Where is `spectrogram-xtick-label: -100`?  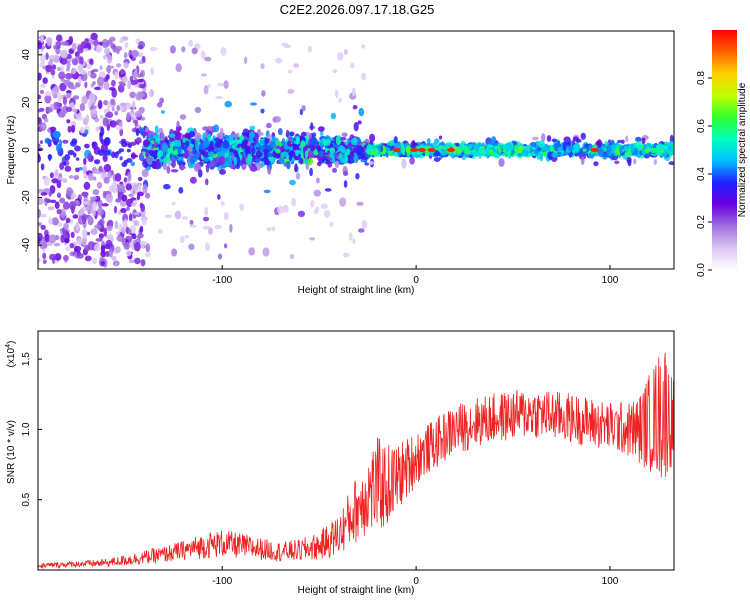
spectrogram-xtick-label: -100 is located at coordinates (222, 280).